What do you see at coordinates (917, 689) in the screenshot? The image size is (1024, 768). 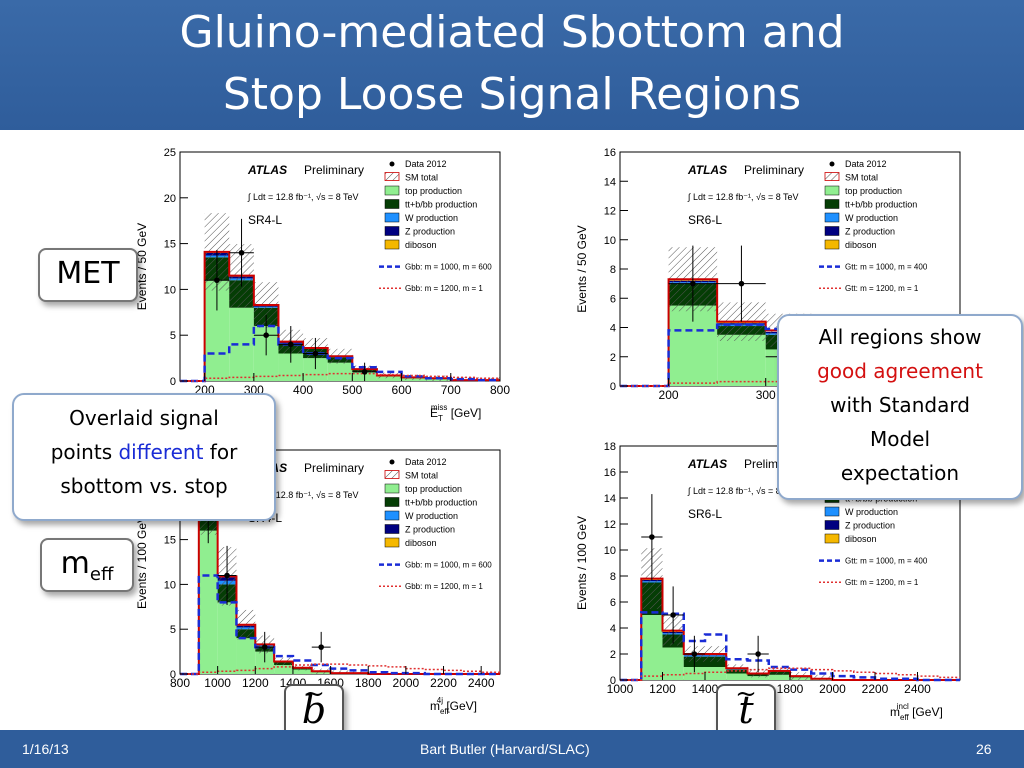 I see `x-tick-label: 2400` at bounding box center [917, 689].